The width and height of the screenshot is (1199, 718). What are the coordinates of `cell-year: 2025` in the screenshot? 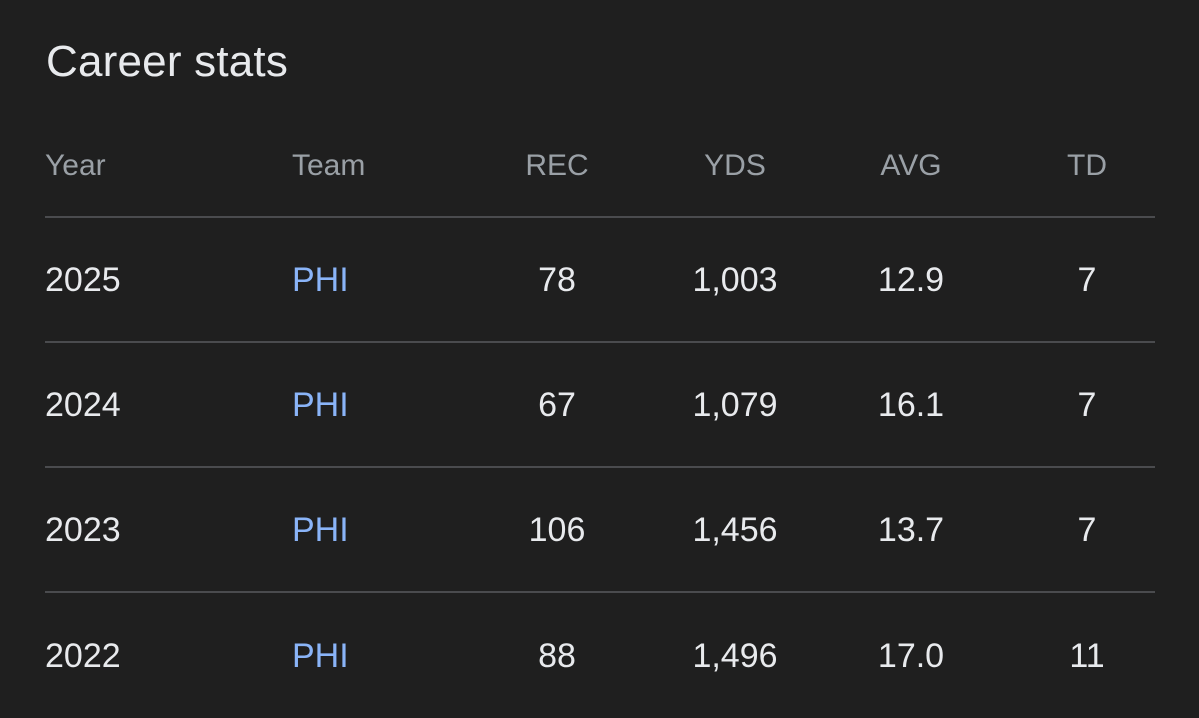 It's located at (83, 279).